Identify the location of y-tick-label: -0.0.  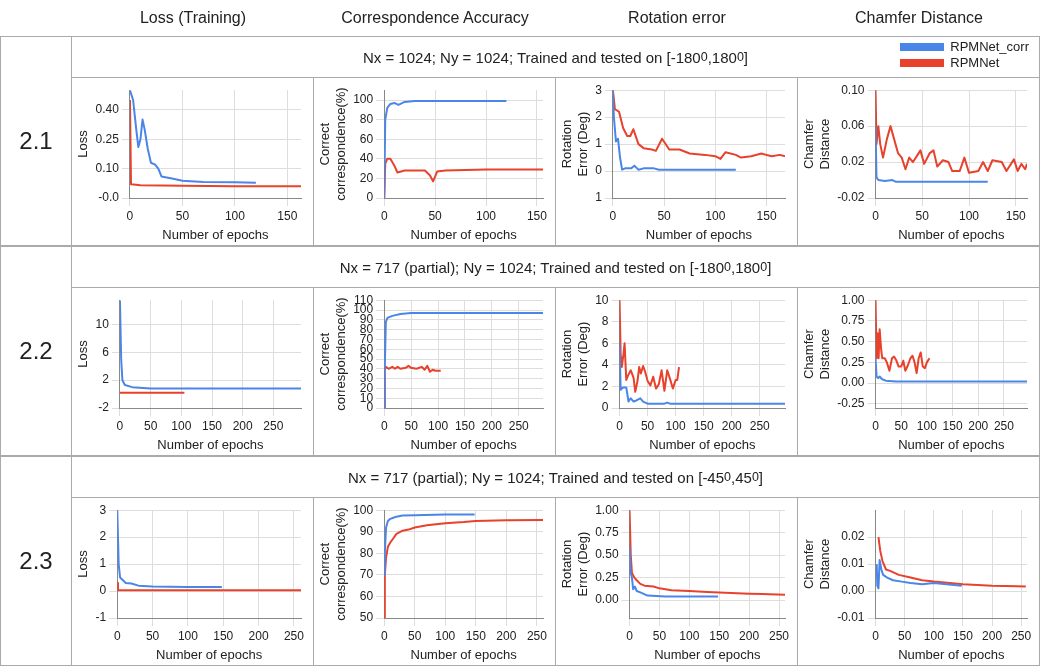
(108, 196).